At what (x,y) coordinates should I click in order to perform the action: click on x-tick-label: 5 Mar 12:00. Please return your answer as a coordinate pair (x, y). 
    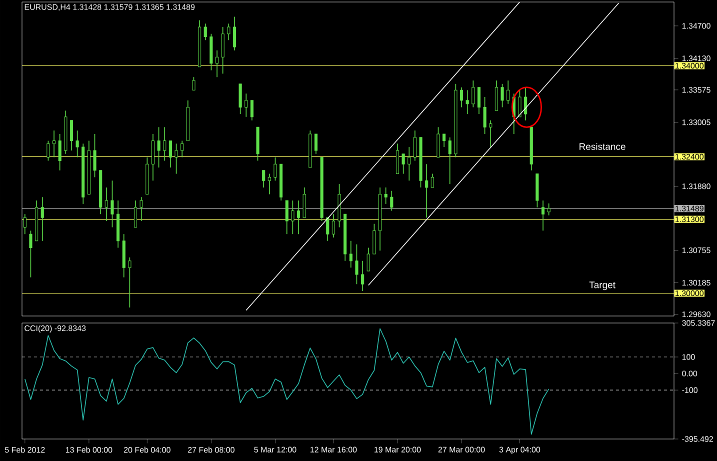
    Looking at the image, I should click on (275, 449).